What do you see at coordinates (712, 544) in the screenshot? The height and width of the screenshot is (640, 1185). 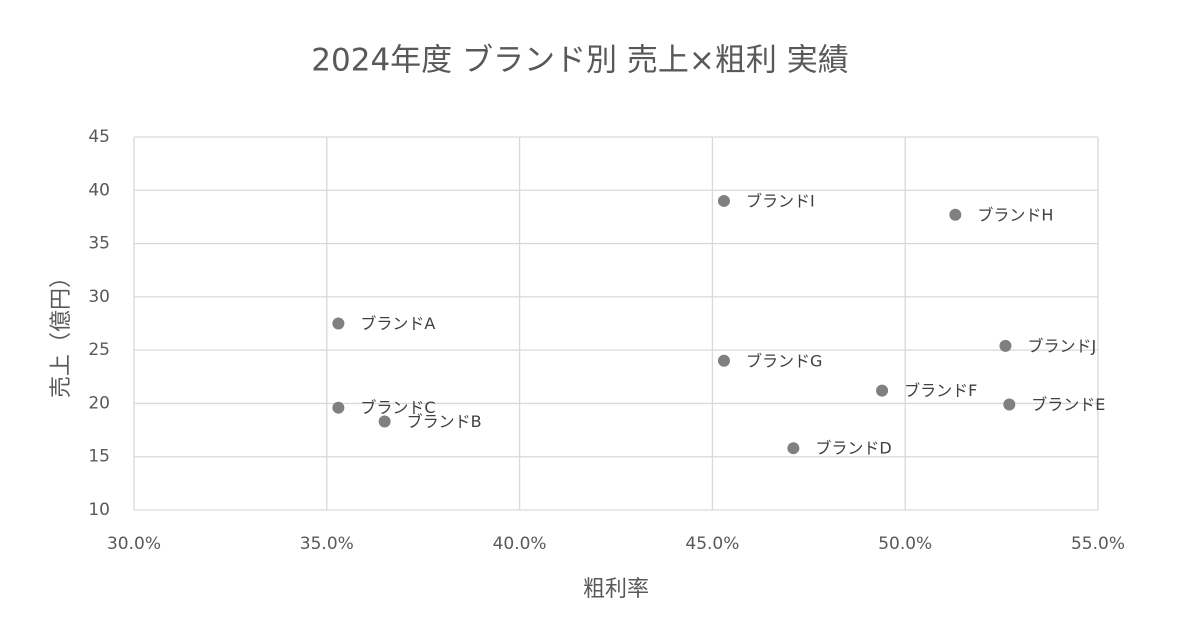 I see `x-tick-label: 45.0%` at bounding box center [712, 544].